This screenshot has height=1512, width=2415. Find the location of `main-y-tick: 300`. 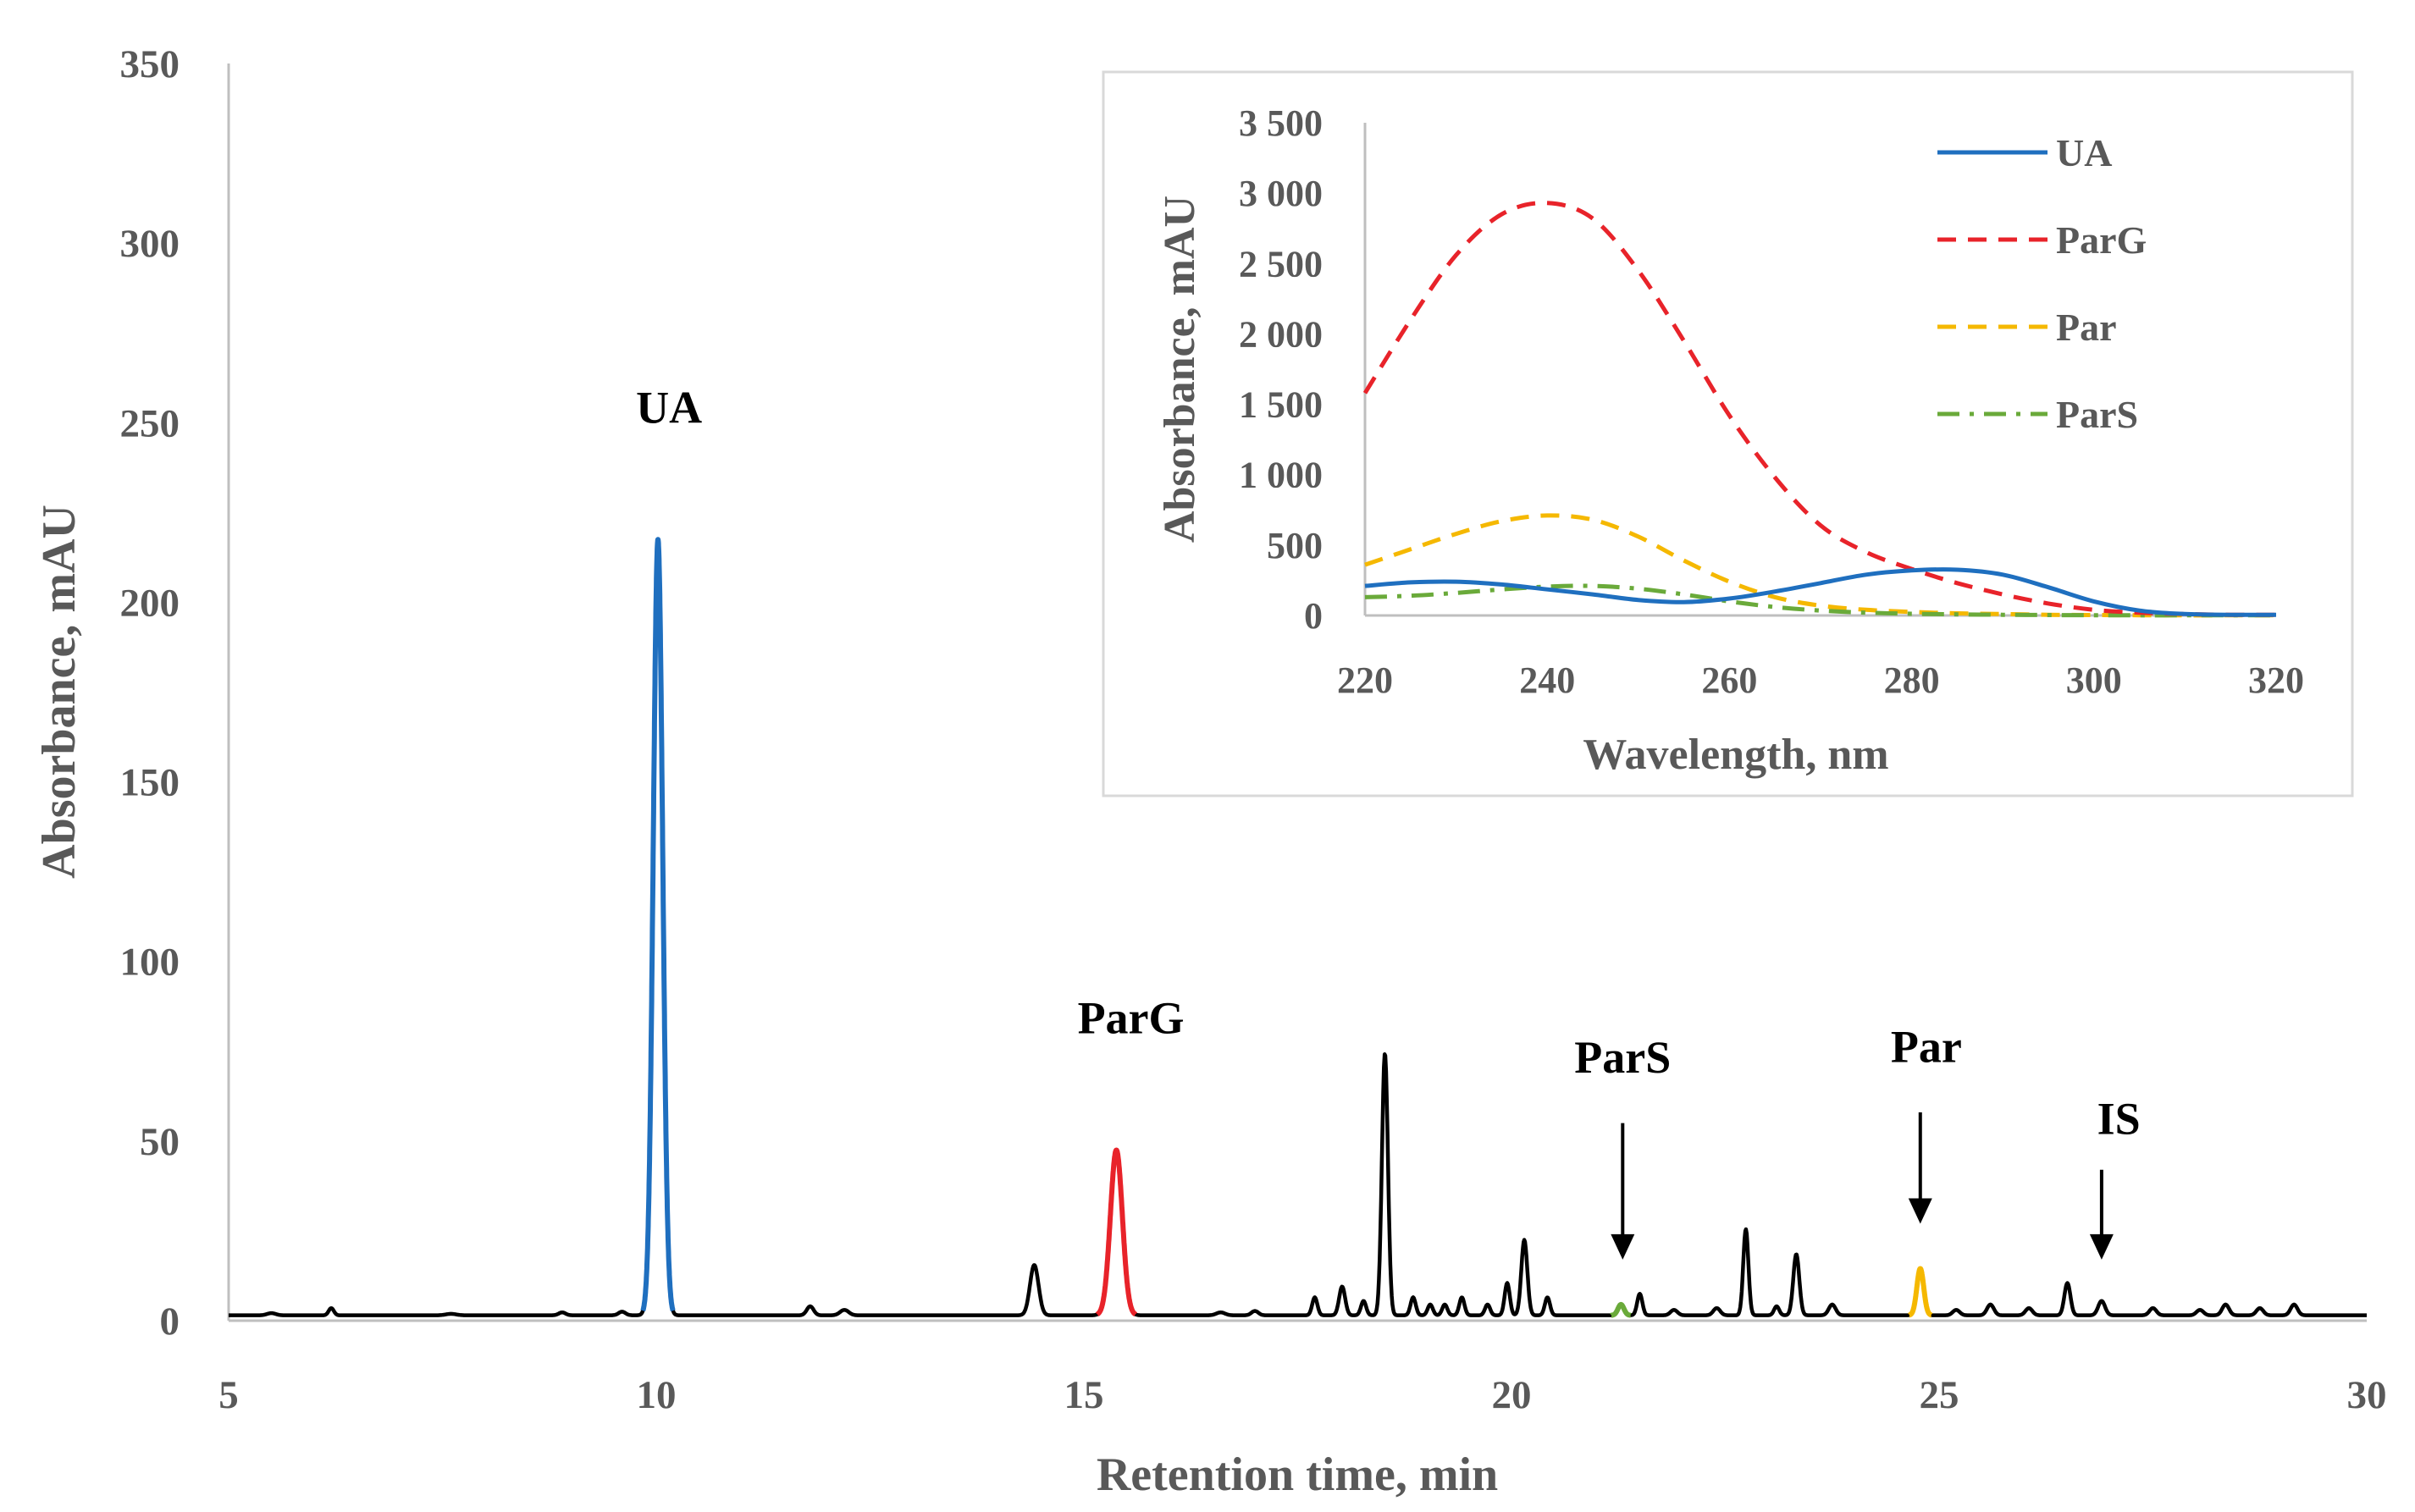

main-y-tick: 300 is located at coordinates (150, 244).